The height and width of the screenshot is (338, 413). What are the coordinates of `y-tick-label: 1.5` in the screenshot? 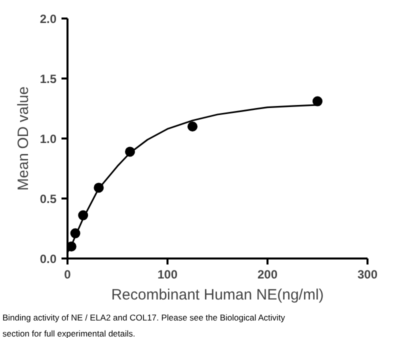 It's located at (48, 79).